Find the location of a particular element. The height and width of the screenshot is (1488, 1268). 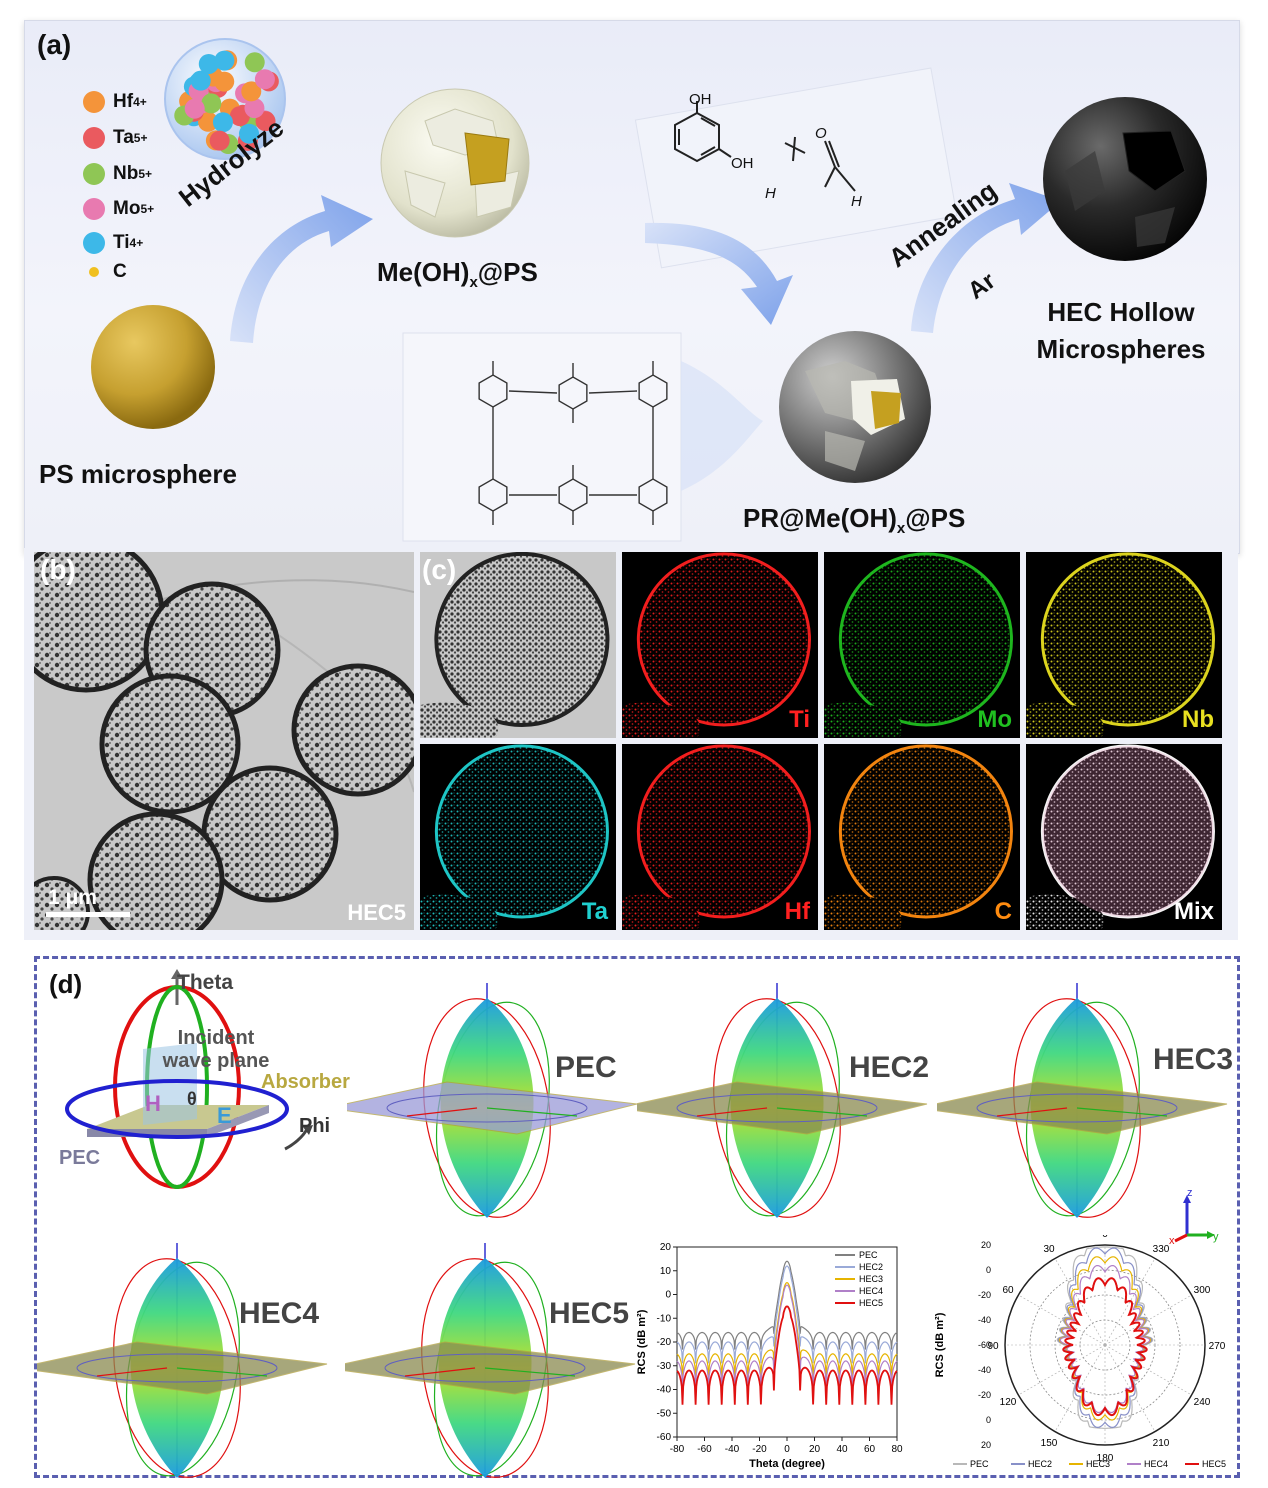

legend-label: HEC3 is located at coordinates (871, 1279).